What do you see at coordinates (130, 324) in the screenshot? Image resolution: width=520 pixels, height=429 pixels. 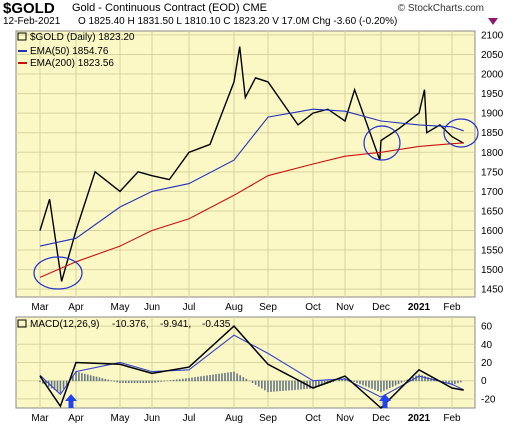 I see `macd-legend-value: -10.376,` at bounding box center [130, 324].